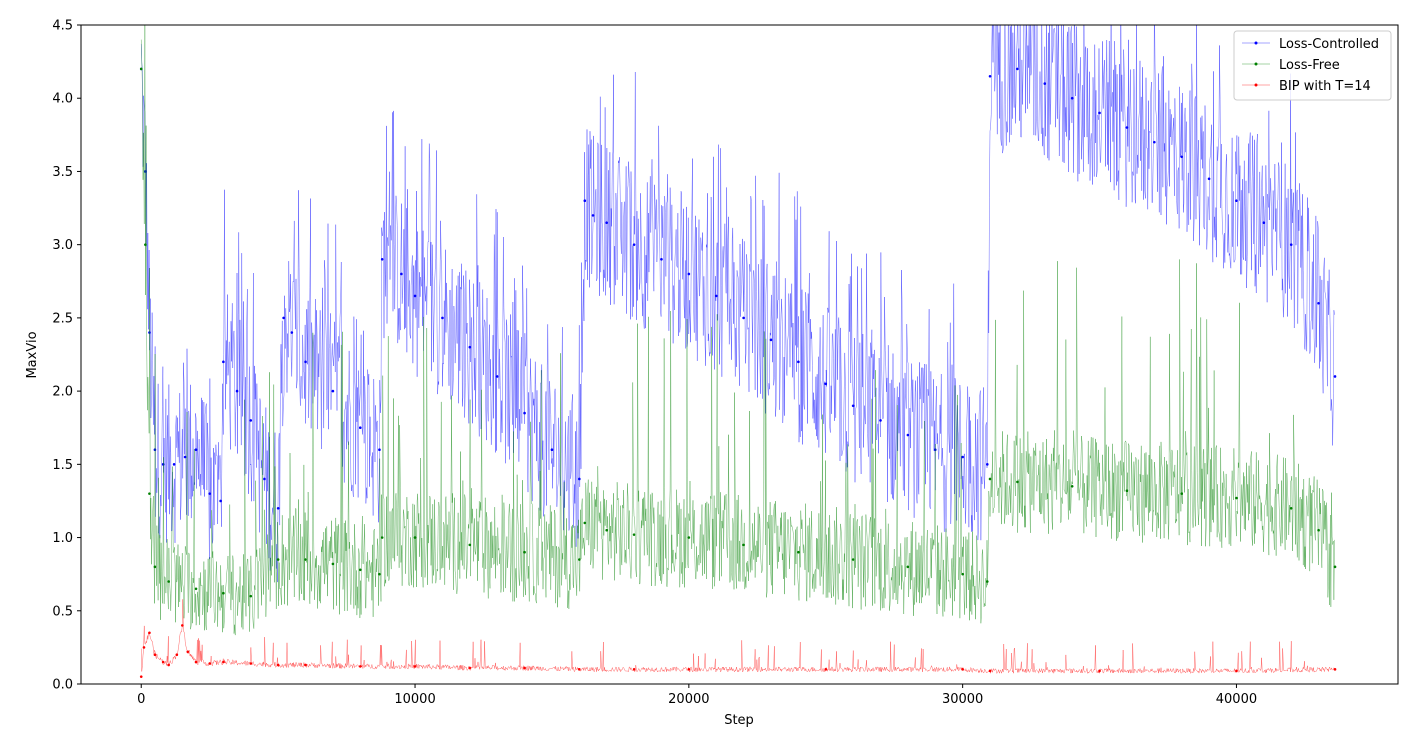 The width and height of the screenshot is (1427, 735). I want to click on y-tick-label: 0.0, so click(62, 685).